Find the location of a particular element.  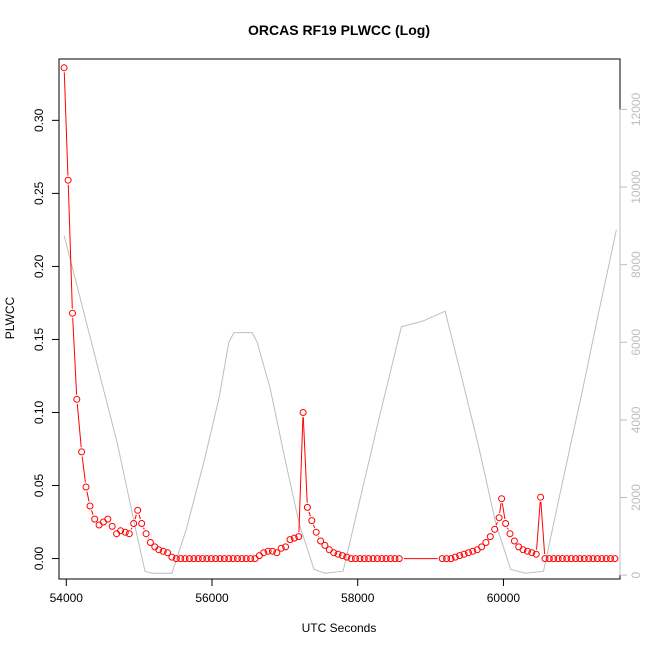

y-tick-label: 0.25 is located at coordinates (39, 193).